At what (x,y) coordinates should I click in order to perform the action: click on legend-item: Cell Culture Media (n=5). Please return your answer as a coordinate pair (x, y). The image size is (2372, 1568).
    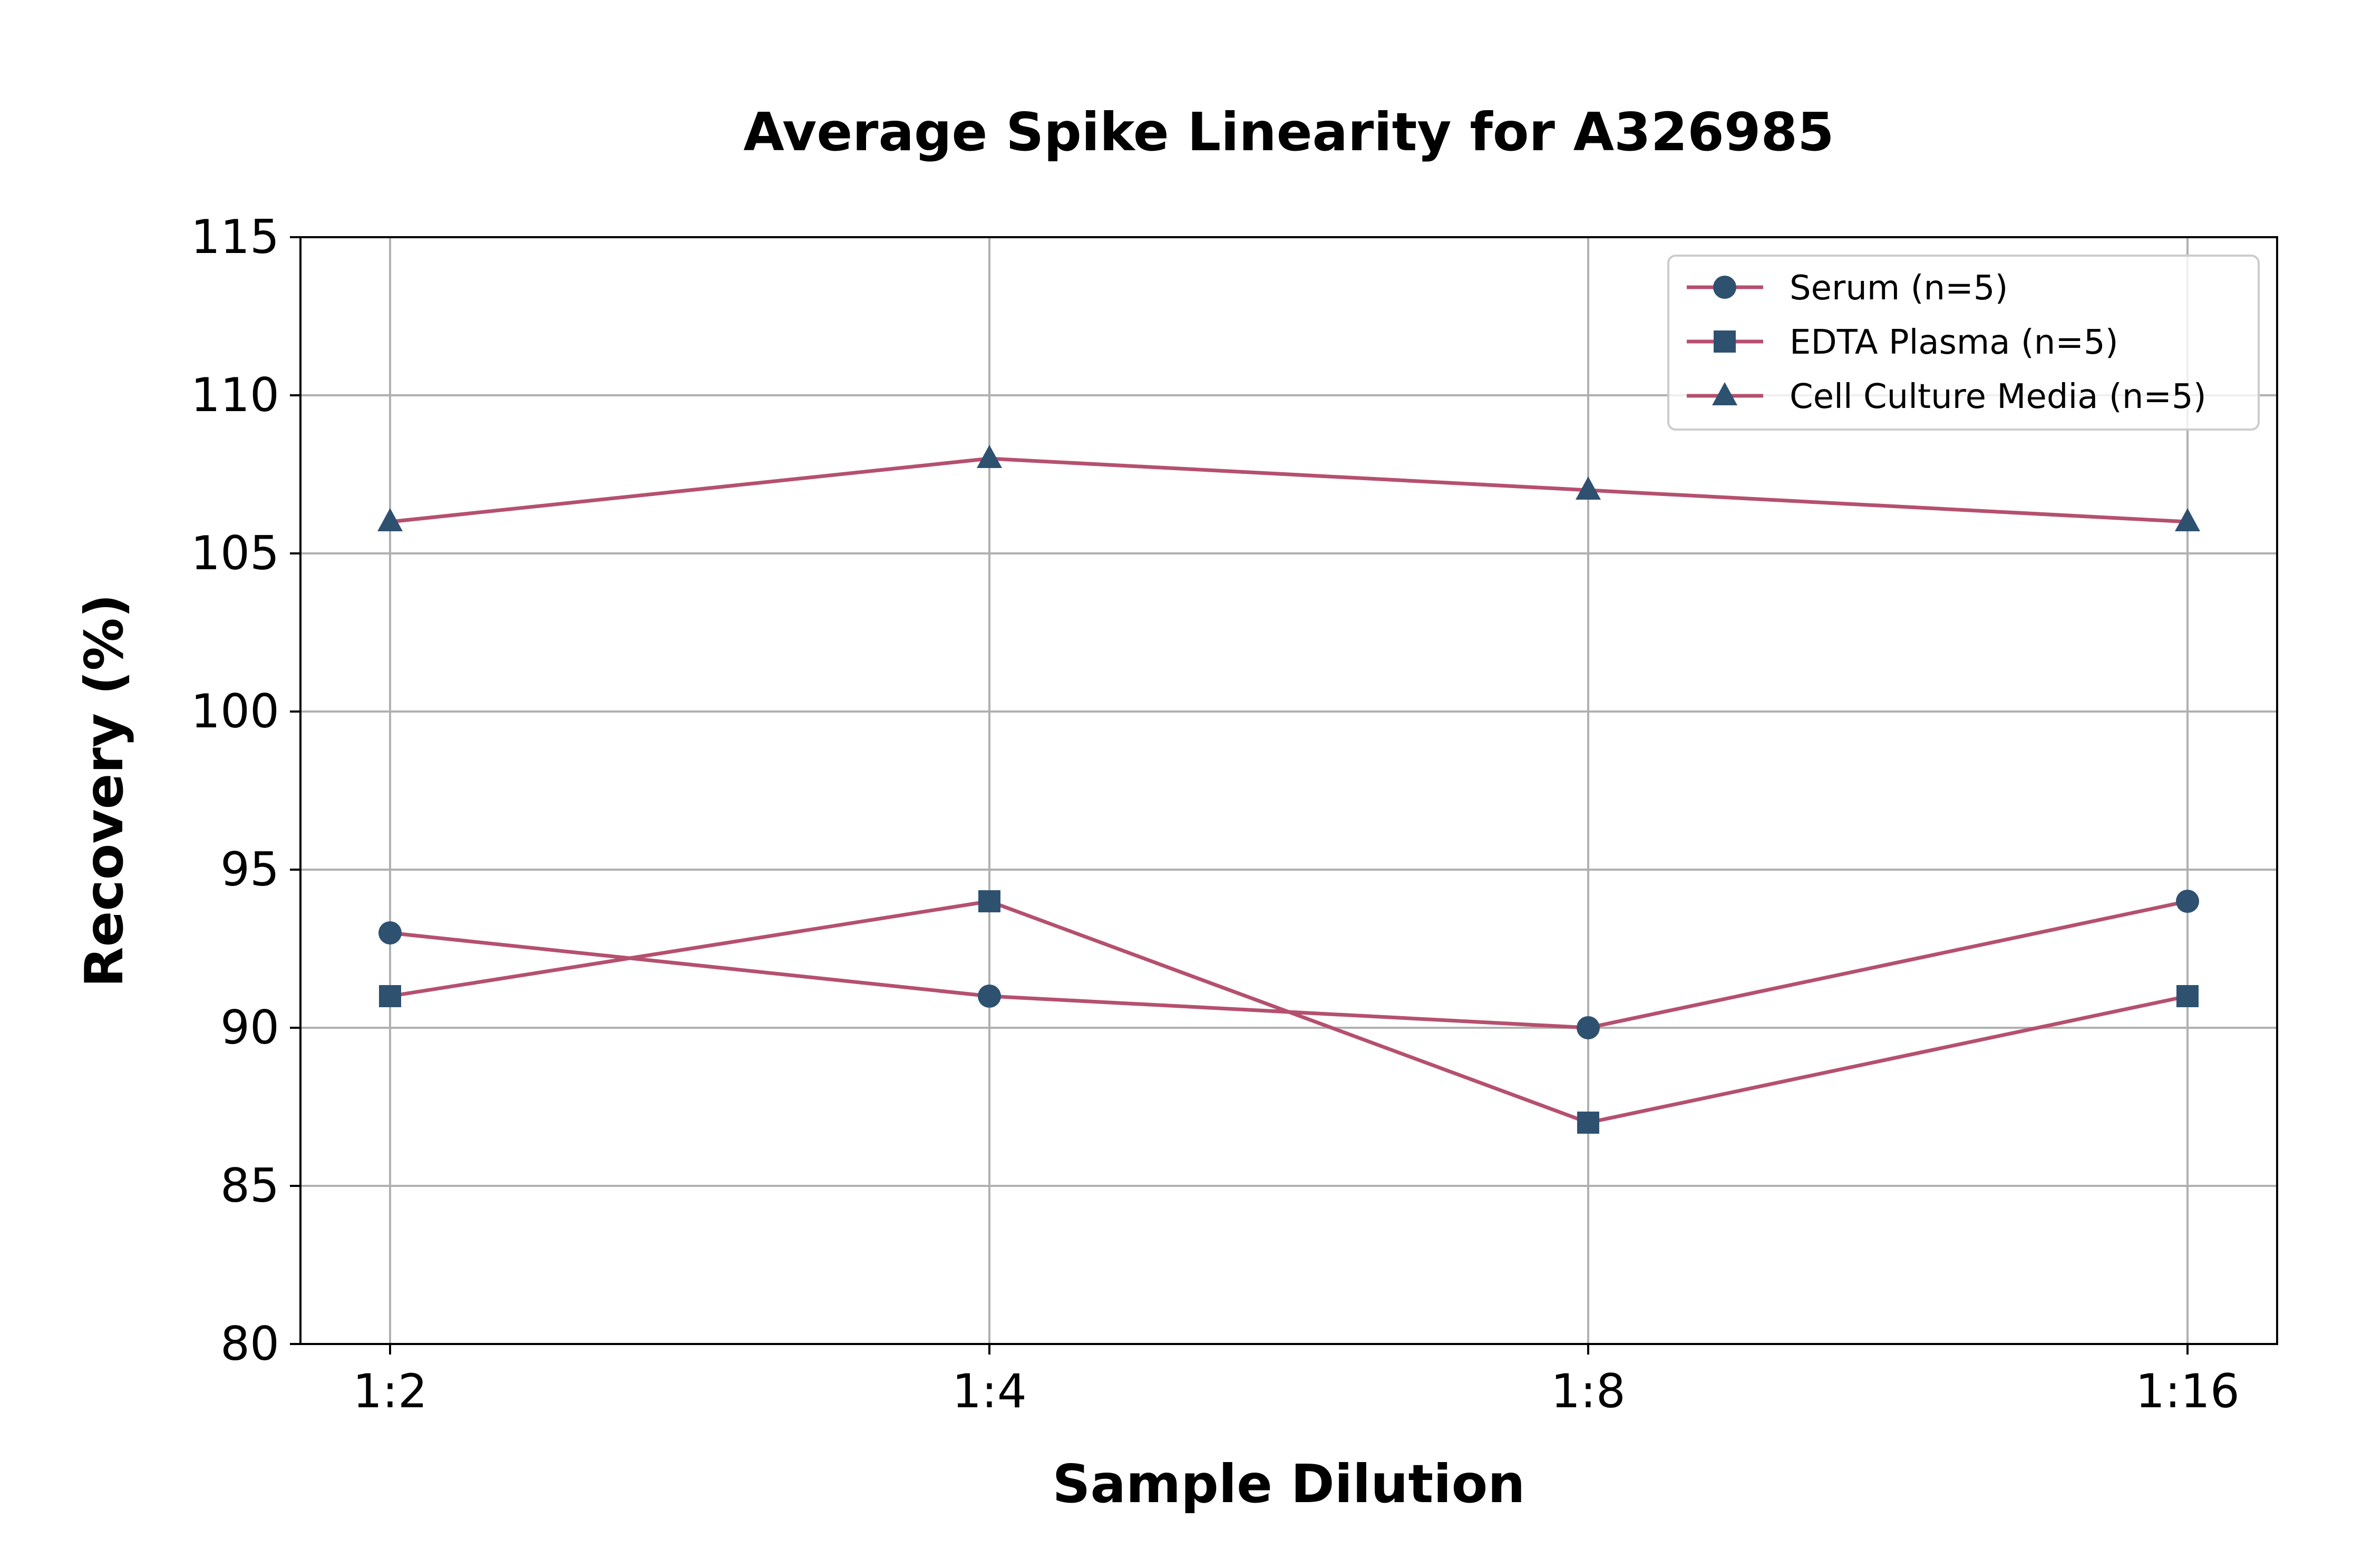
    Looking at the image, I should click on (1946, 397).